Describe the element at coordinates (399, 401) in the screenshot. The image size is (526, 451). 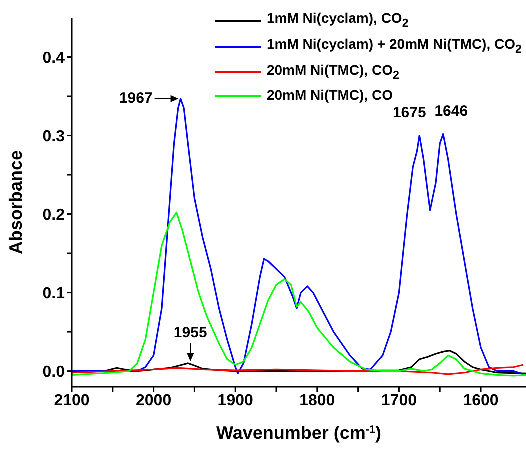
I see `x-tick-label: 1700` at that location.